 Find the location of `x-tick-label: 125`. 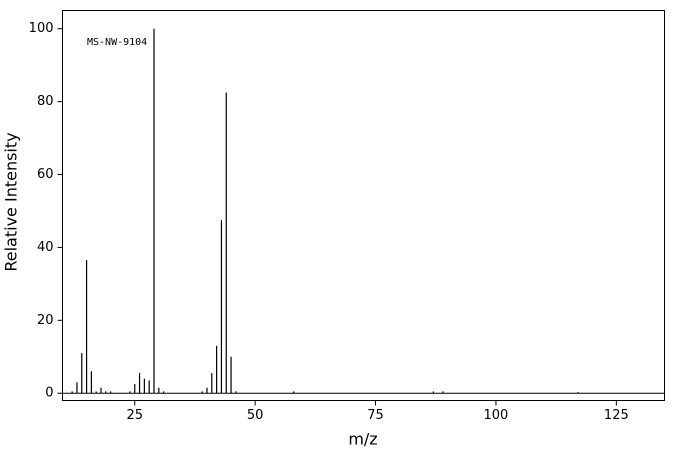

x-tick-label: 125 is located at coordinates (616, 415).